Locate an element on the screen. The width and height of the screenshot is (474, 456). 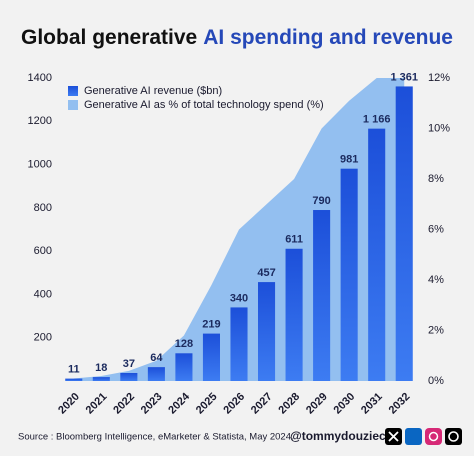
y2-tick-label: 6% is located at coordinates (436, 229).